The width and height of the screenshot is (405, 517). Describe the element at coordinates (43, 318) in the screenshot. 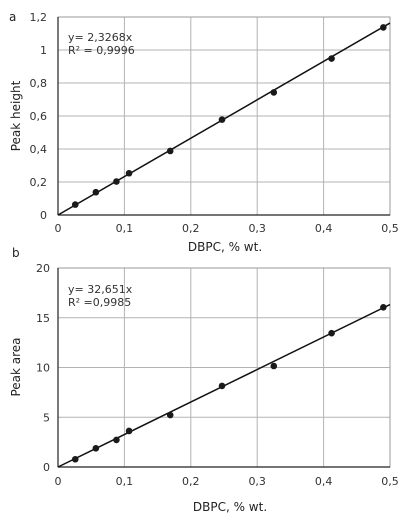

I see `y-tick-label: 15` at that location.